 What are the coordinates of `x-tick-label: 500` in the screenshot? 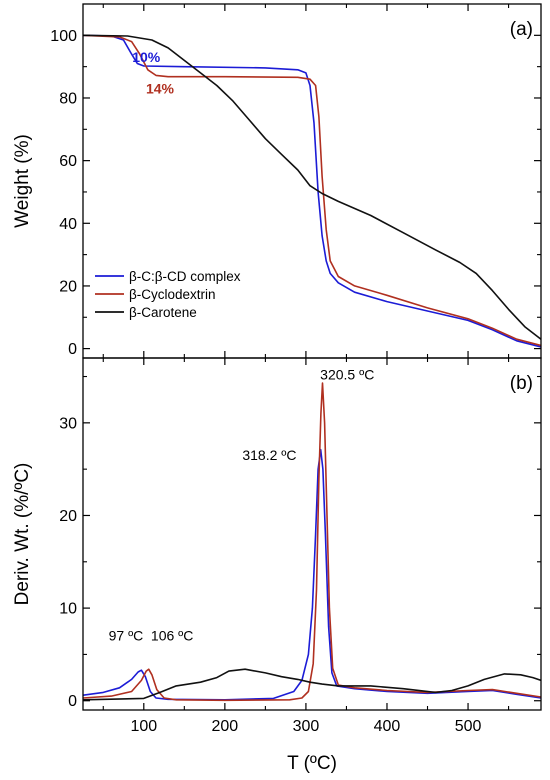 It's located at (468, 726).